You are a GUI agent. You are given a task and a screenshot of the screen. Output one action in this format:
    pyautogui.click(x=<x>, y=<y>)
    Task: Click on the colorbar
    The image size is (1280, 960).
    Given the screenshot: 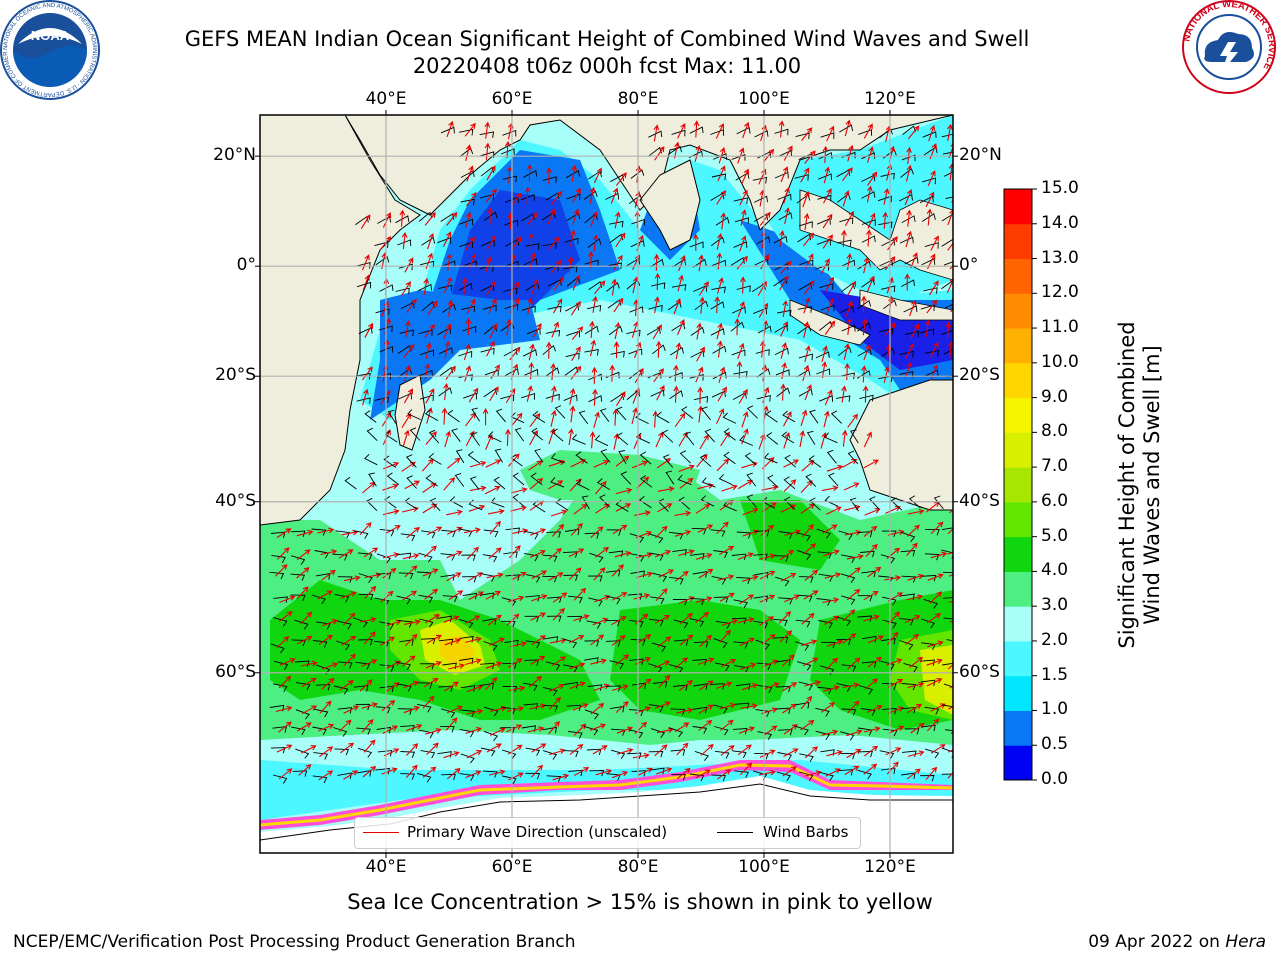 What is the action you would take?
    pyautogui.click(x=1020, y=484)
    